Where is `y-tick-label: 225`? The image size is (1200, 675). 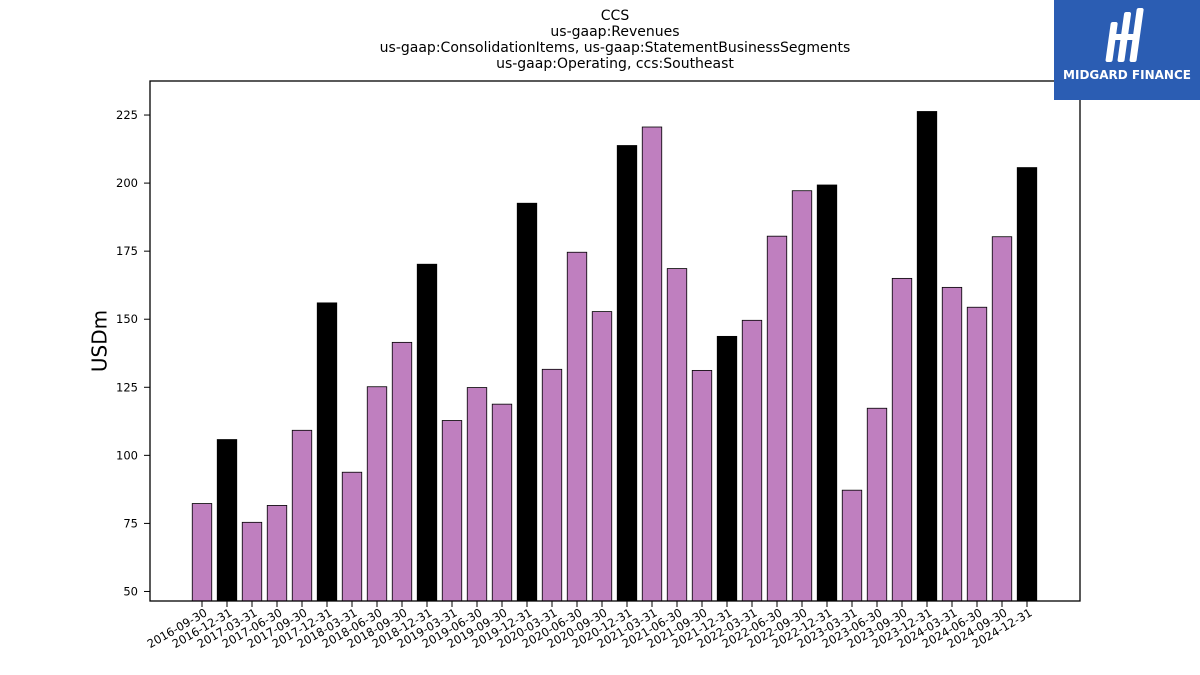 y-tick-label: 225 is located at coordinates (127, 115).